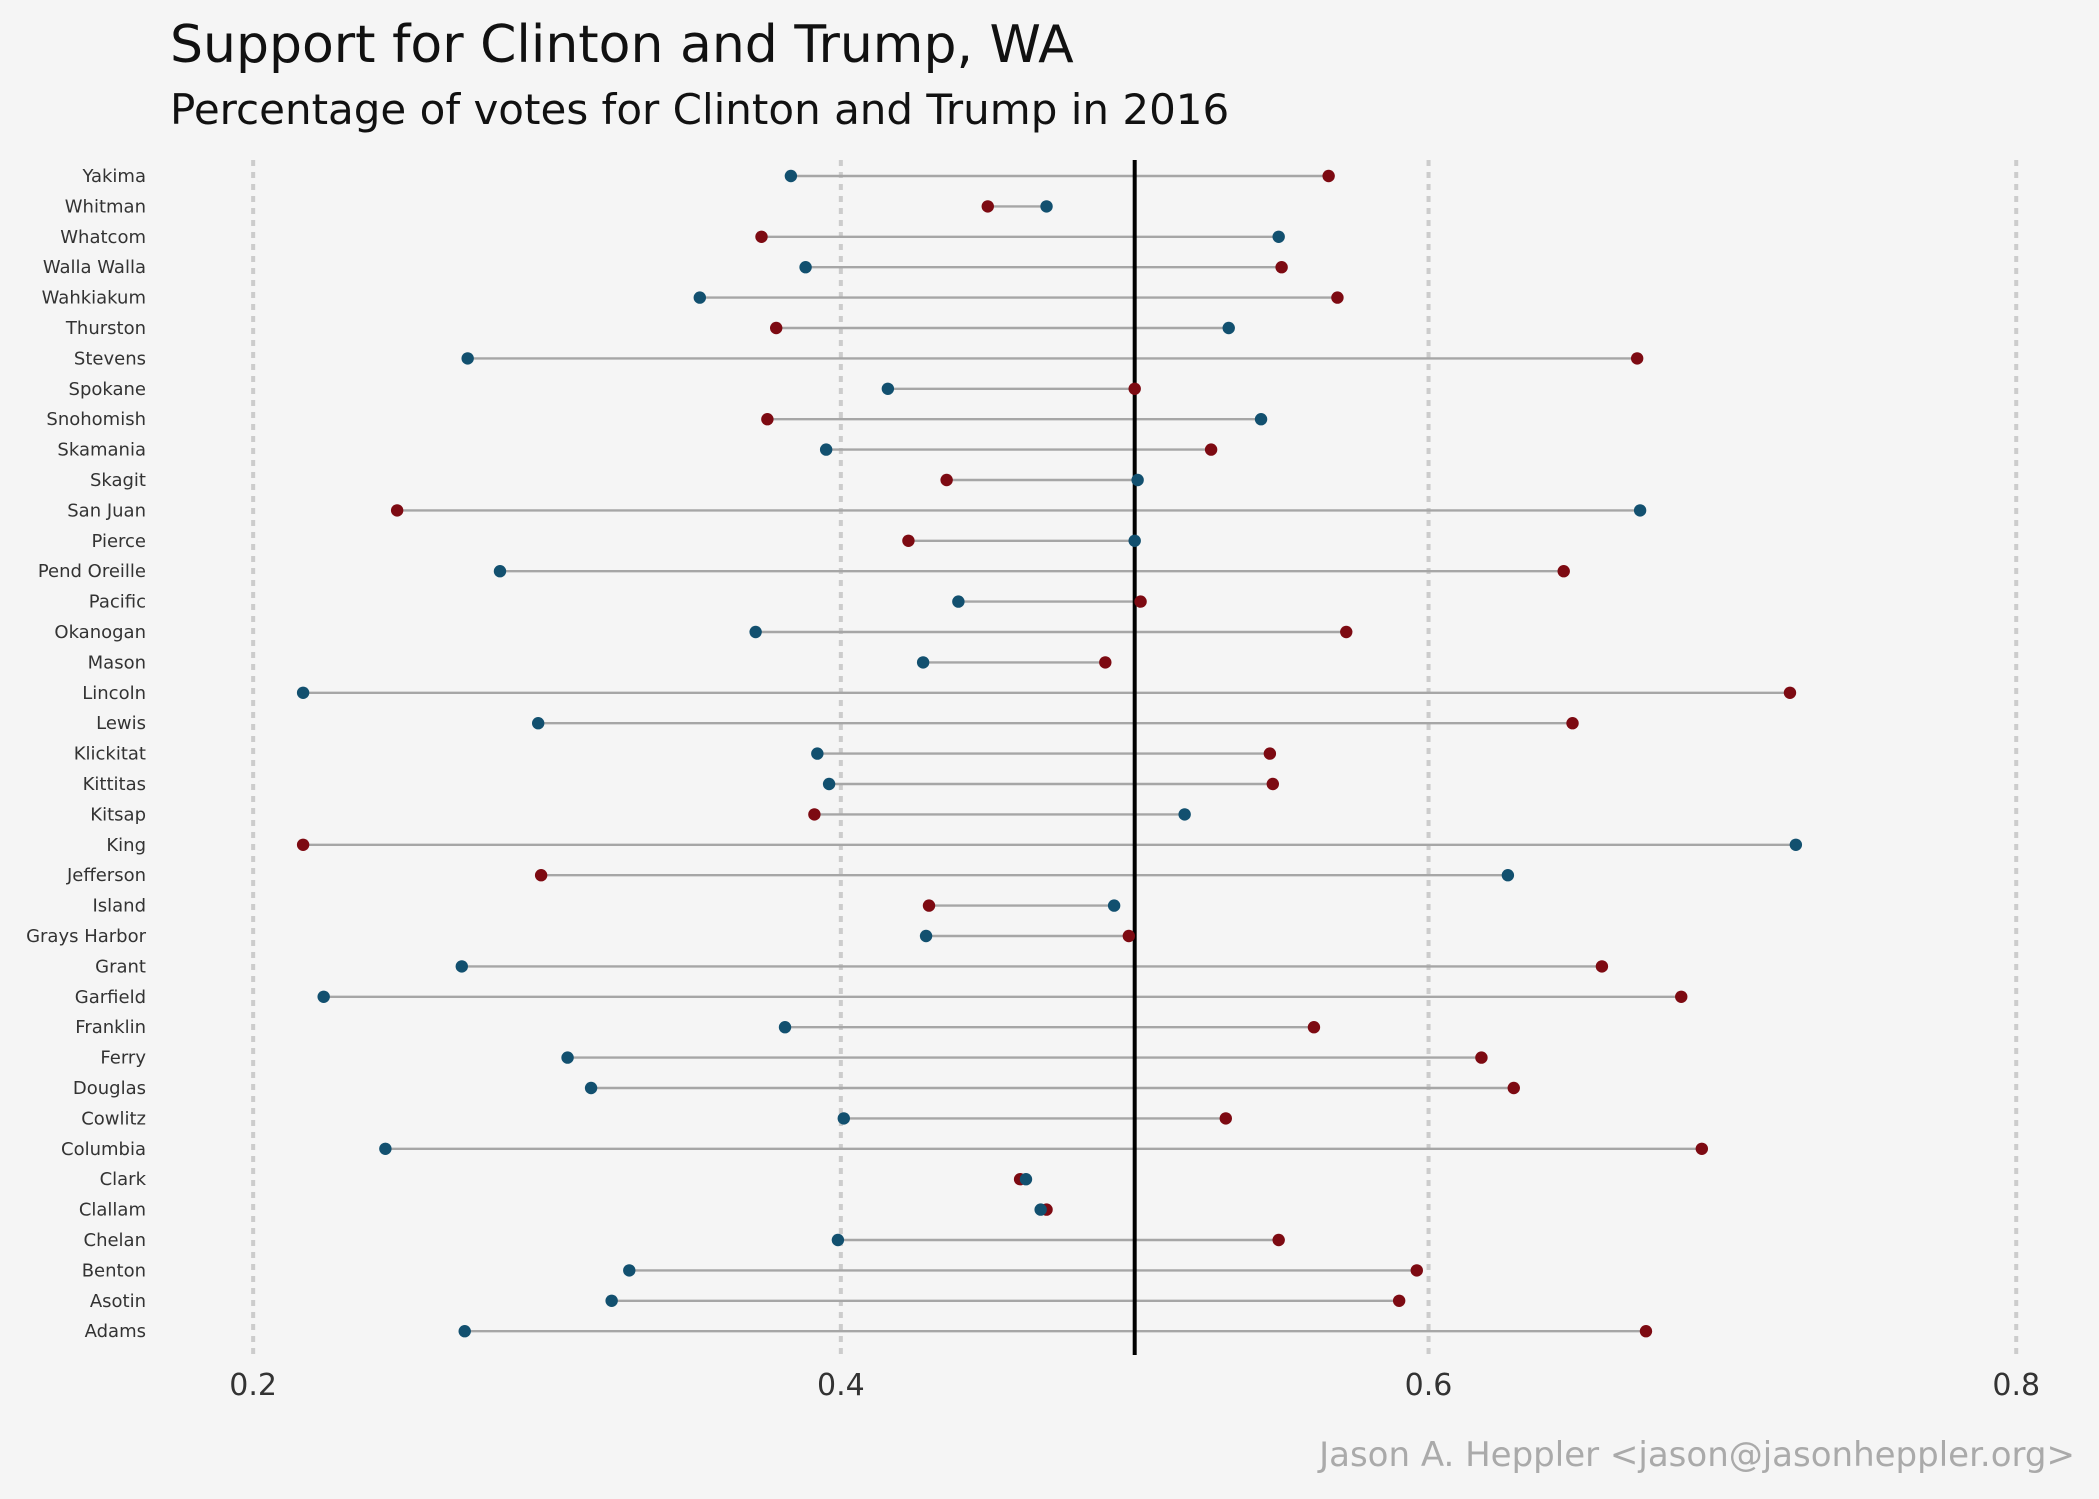 This screenshot has width=2099, height=1499. Describe the element at coordinates (114, 1270) in the screenshot. I see `county-label: Benton` at that location.